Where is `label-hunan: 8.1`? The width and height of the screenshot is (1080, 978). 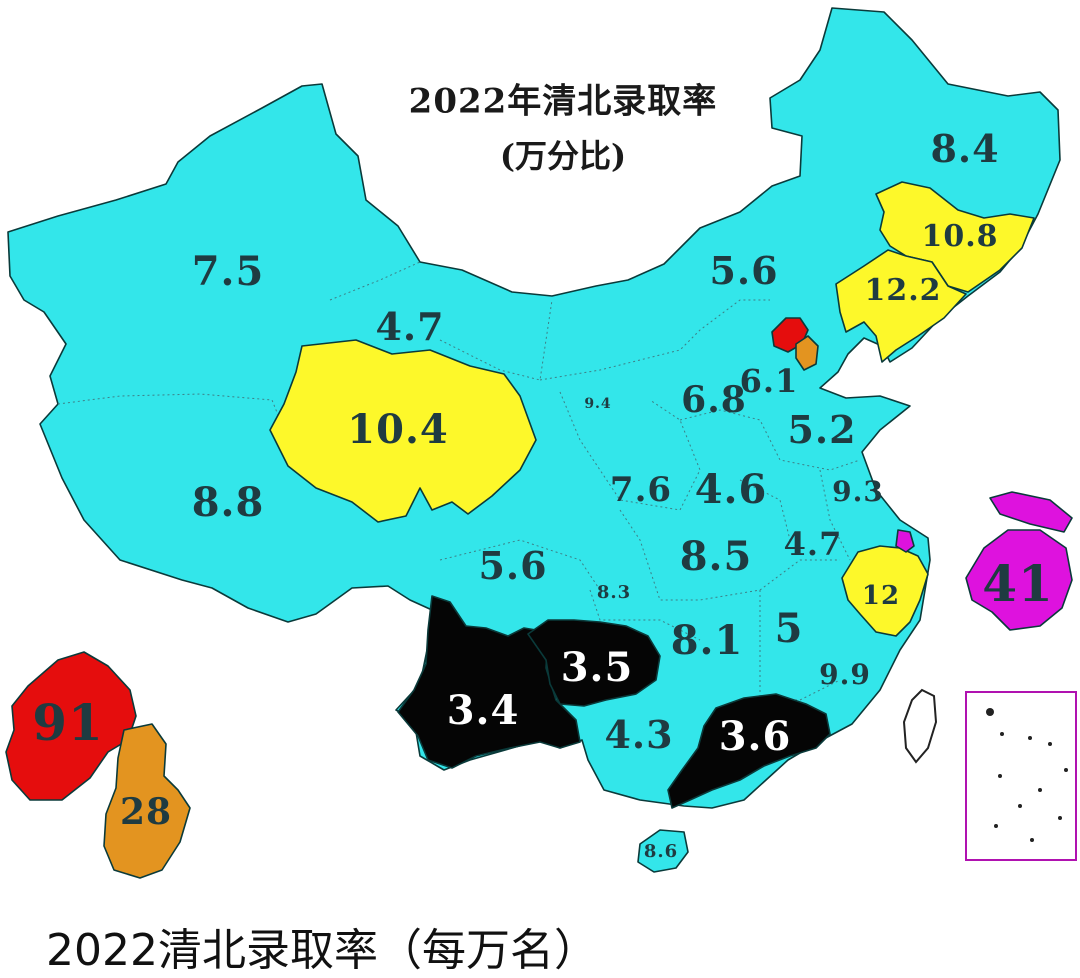 label-hunan: 8.1 is located at coordinates (707, 640).